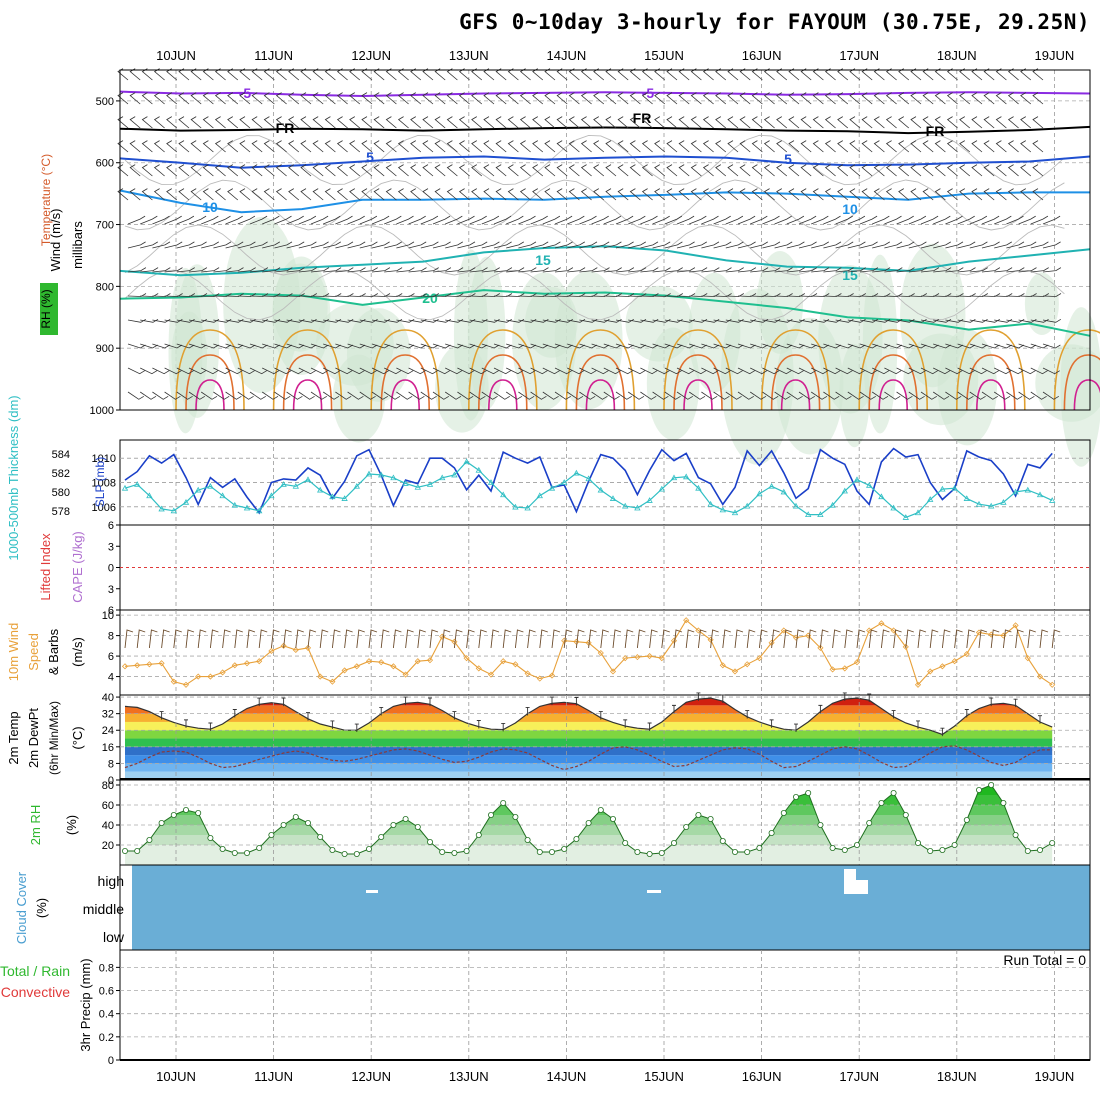 This screenshot has width=1100, height=1100. What do you see at coordinates (49, 309) in the screenshot?
I see `rh-legend-swatch` at bounding box center [49, 309].